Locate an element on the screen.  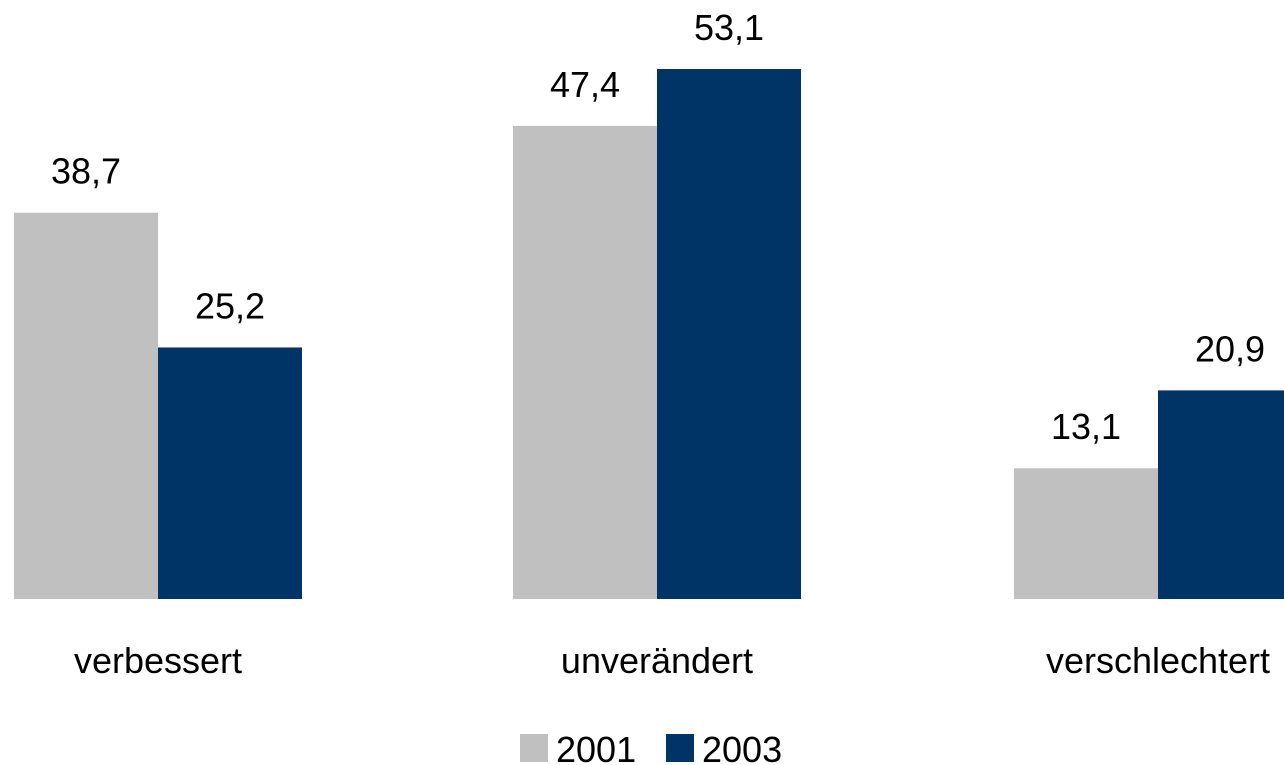
category-labels-group: verbessert unverändert verschlechtert is located at coordinates (672, 660).